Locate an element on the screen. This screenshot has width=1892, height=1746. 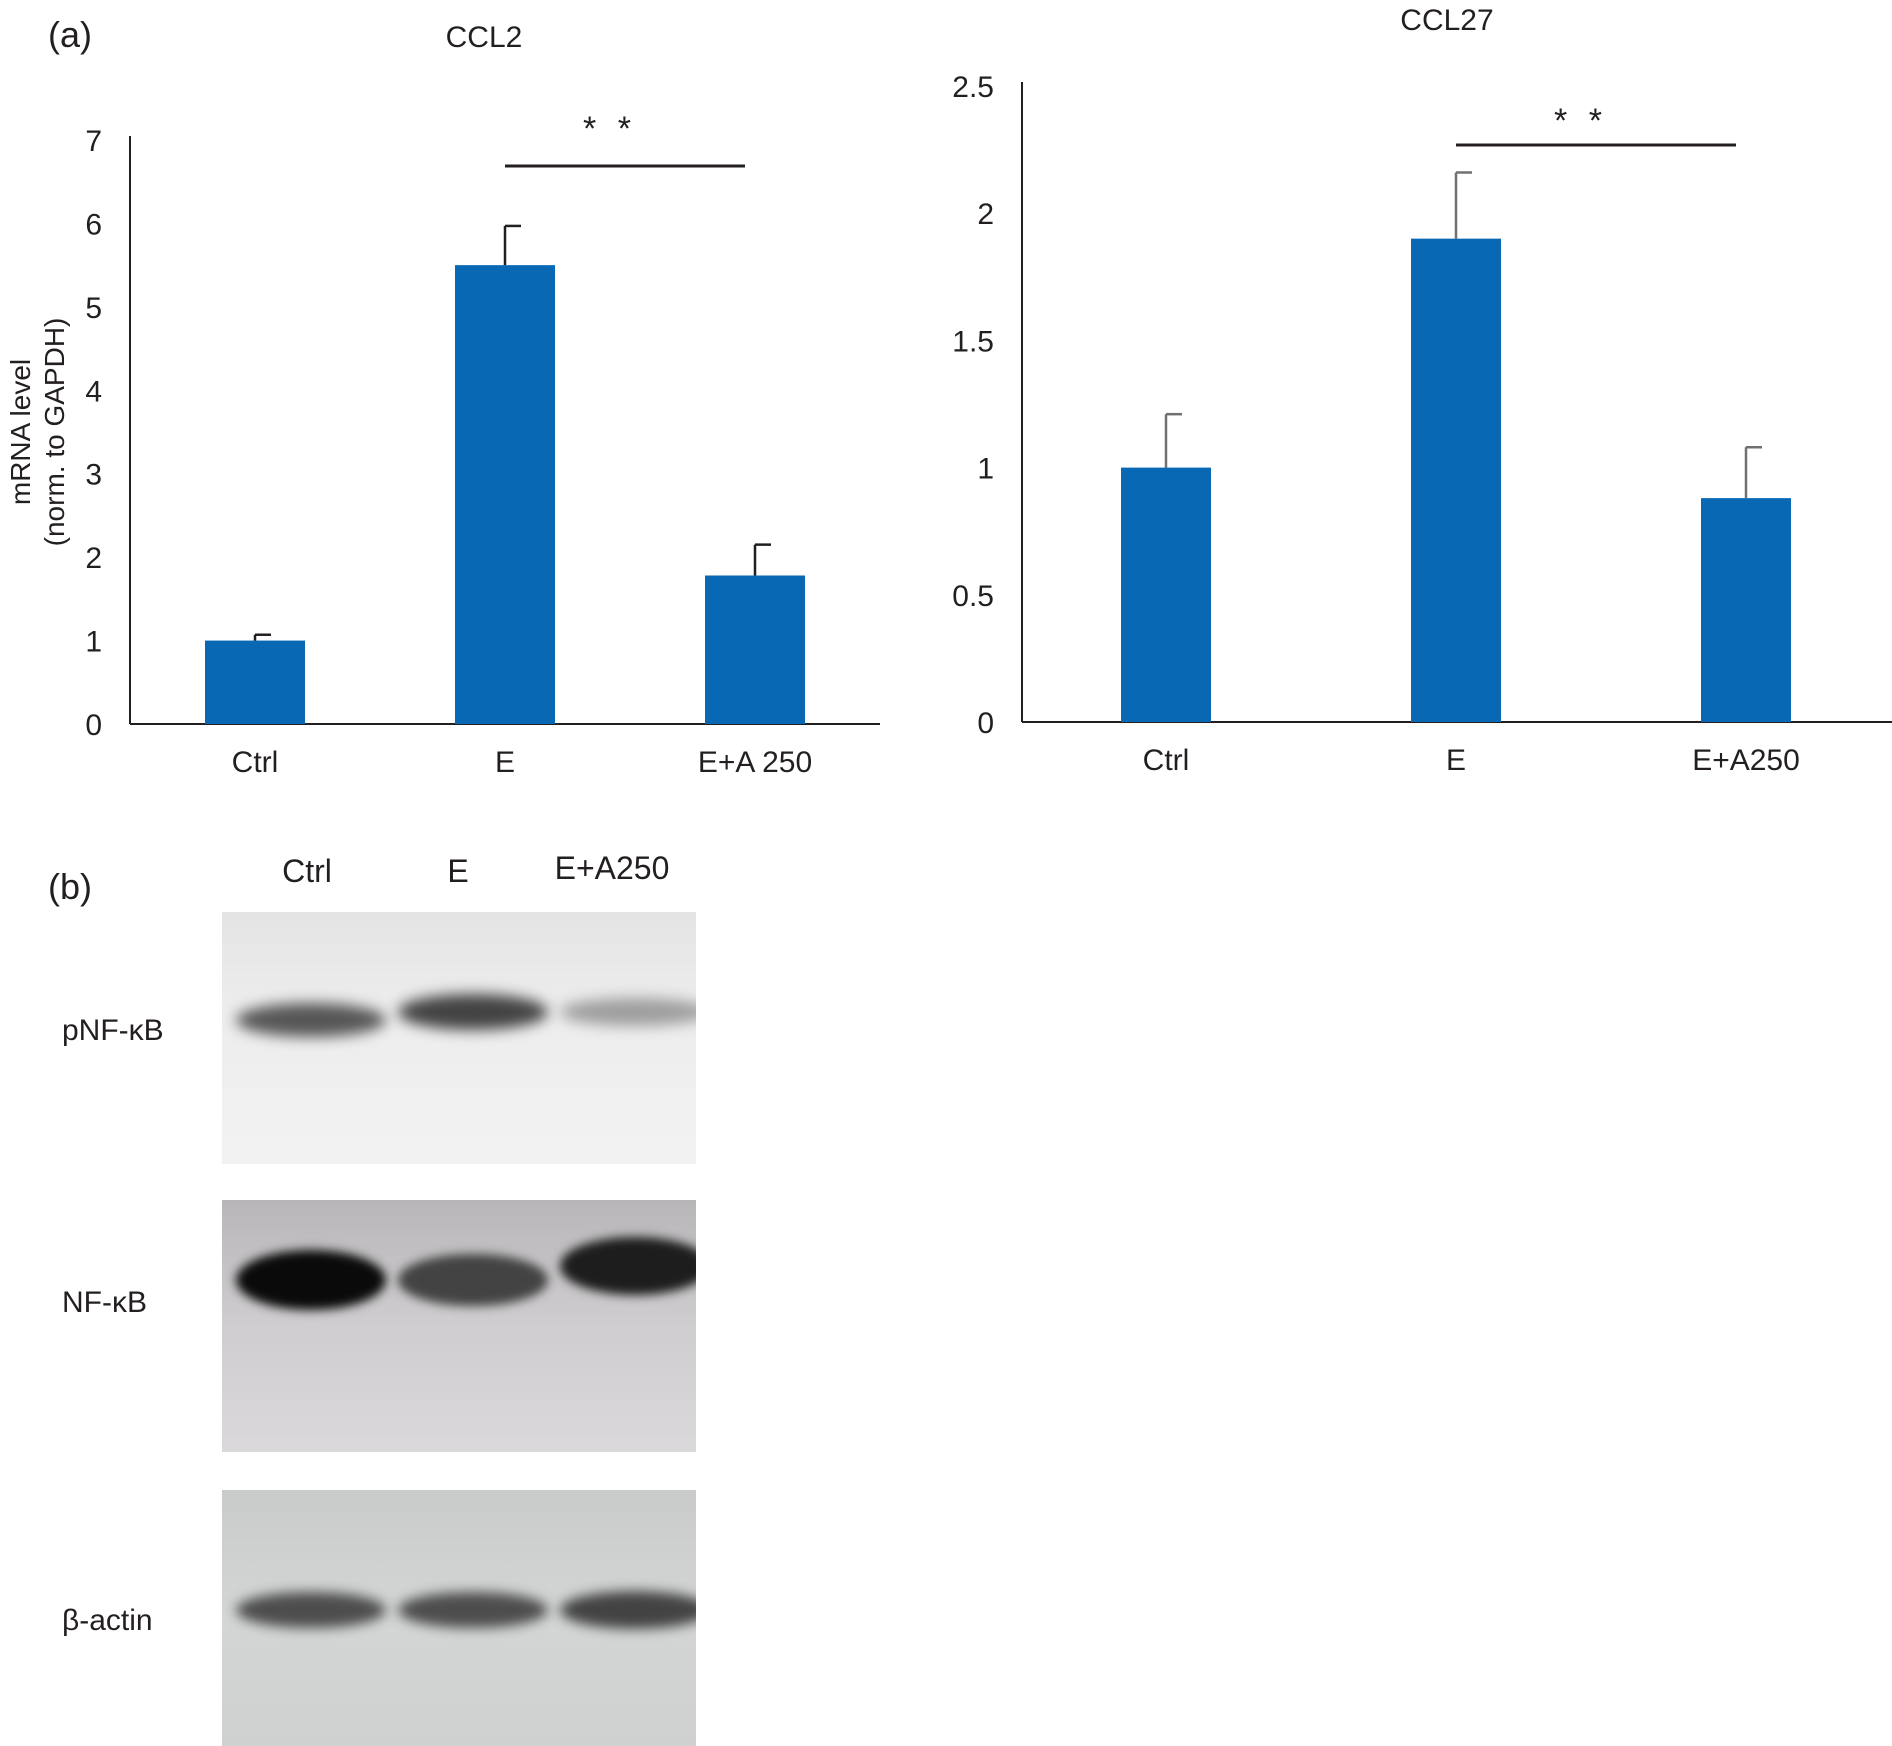
y-axis-label-line2: (norm. to GAPDH) is located at coordinates (54, 432).